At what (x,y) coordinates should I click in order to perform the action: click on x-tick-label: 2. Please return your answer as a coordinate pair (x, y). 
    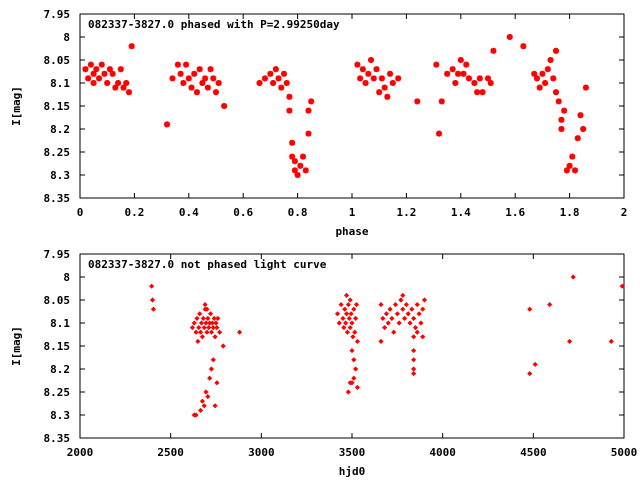
    Looking at the image, I should click on (624, 212).